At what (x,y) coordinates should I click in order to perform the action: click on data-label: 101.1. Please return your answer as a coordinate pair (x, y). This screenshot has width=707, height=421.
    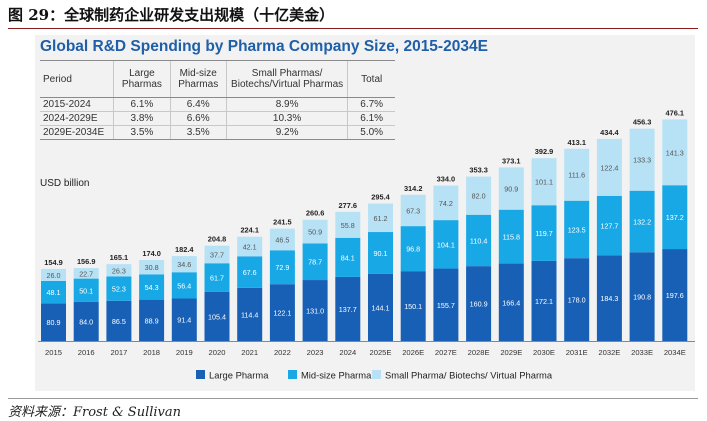
    Looking at the image, I should click on (544, 182).